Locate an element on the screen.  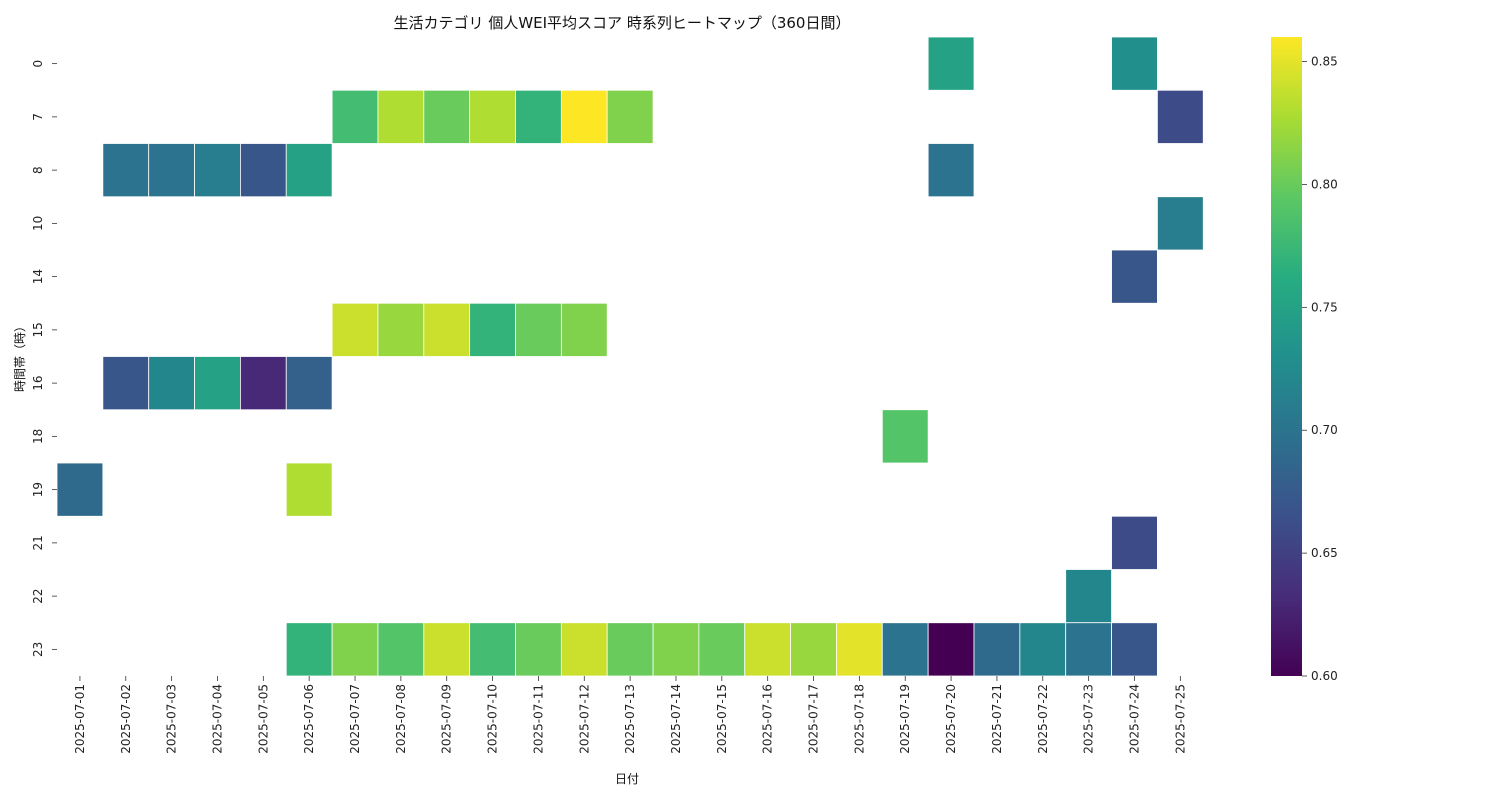
x-tick-label: 2025-07-04 is located at coordinates (217, 719).